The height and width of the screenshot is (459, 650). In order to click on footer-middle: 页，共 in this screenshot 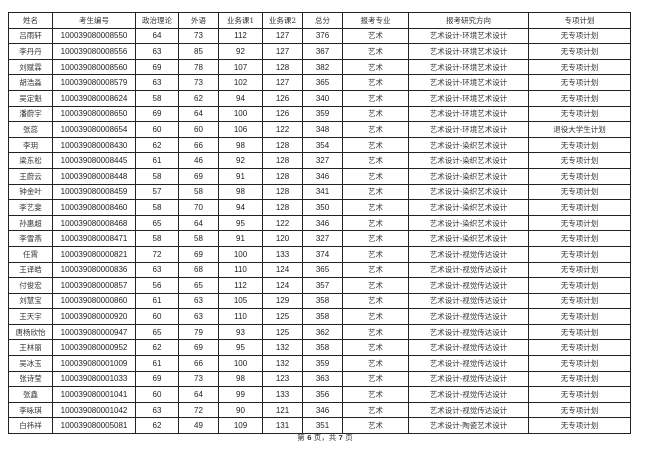, I will do `click(325, 437)`.